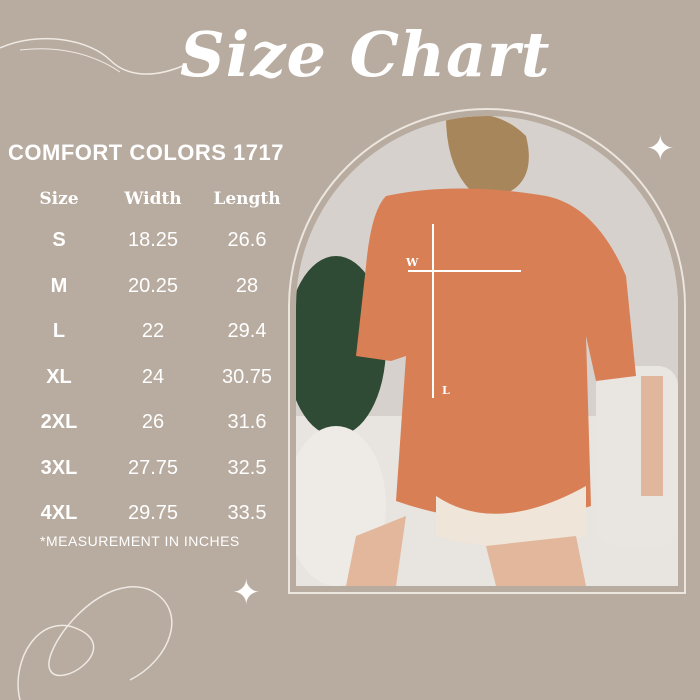 This screenshot has height=700, width=700. I want to click on cell-width: 22, so click(153, 331).